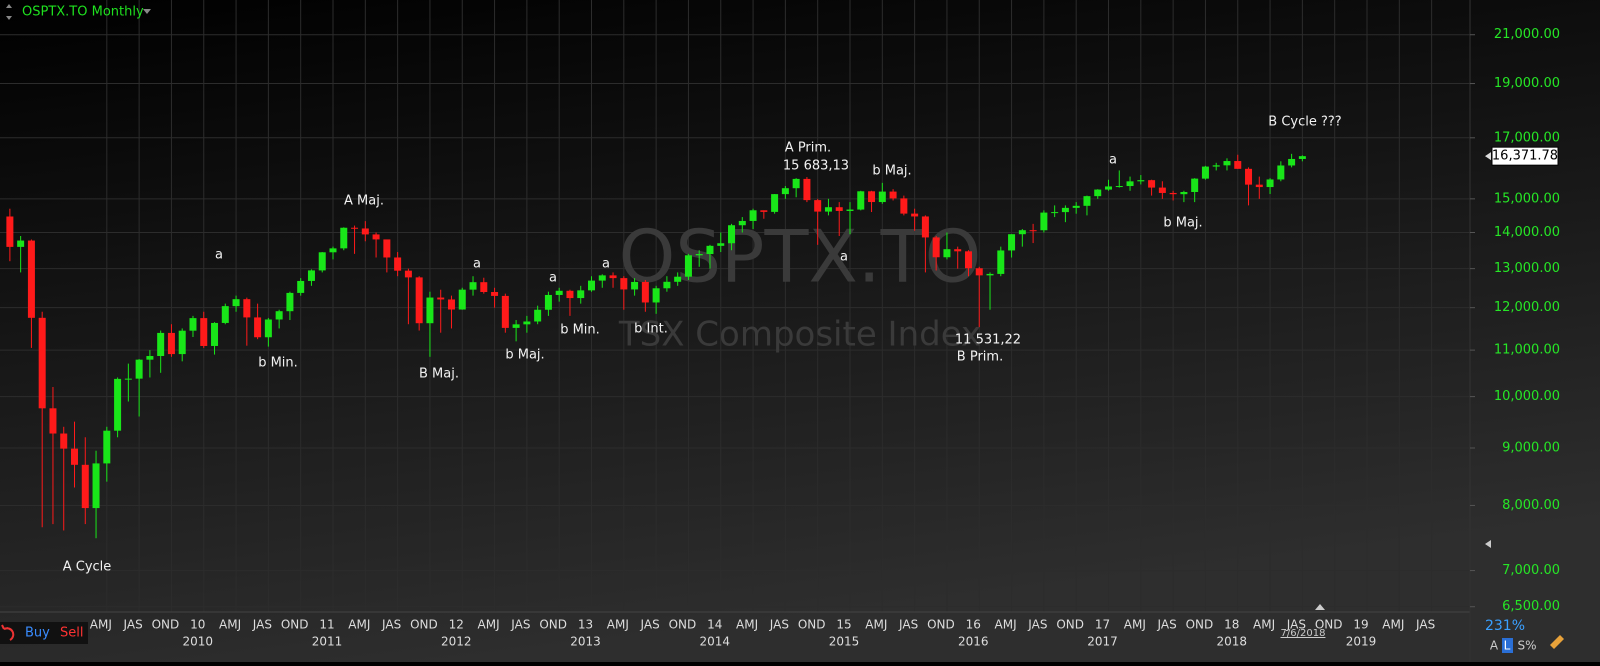 The width and height of the screenshot is (1600, 666). What do you see at coordinates (9, 12) in the screenshot?
I see `sort-icon` at bounding box center [9, 12].